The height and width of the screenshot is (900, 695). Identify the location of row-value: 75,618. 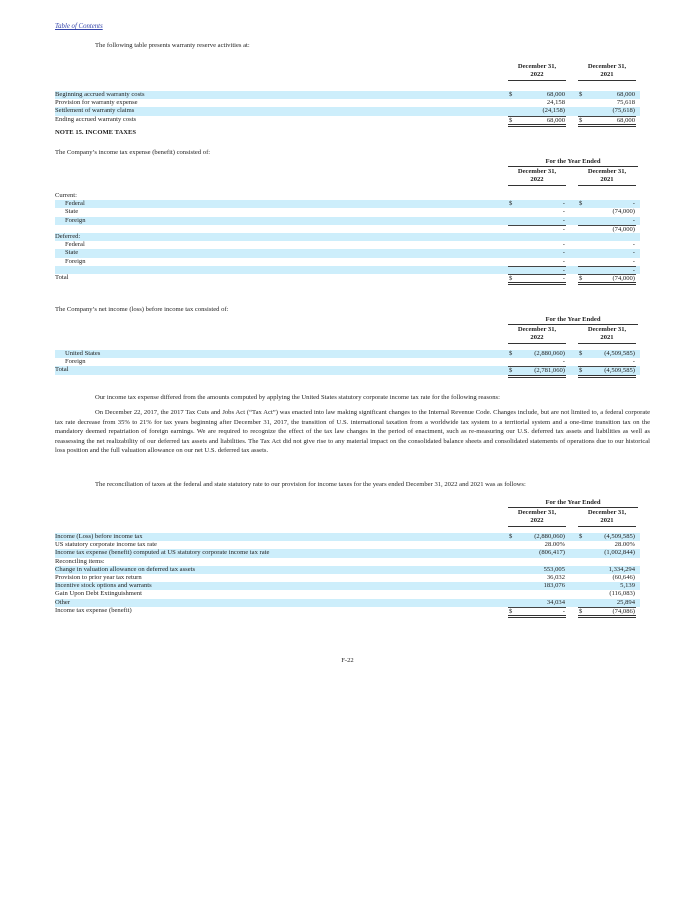
(625, 103).